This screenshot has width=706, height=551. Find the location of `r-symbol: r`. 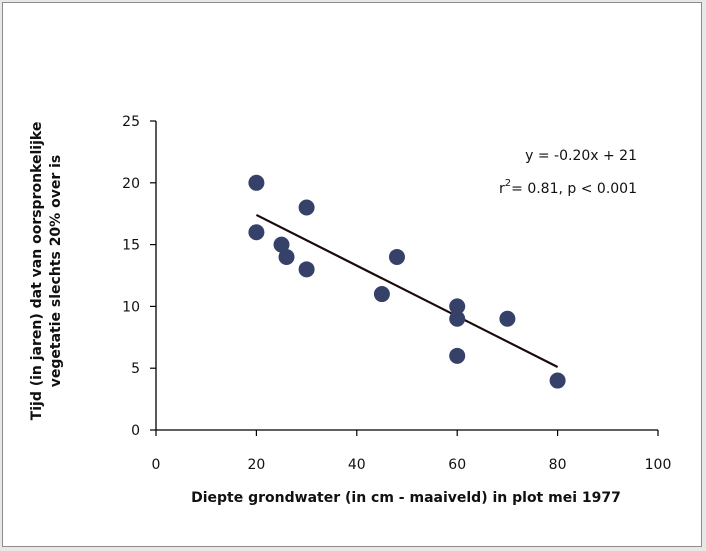

r-symbol: r is located at coordinates (502, 189).